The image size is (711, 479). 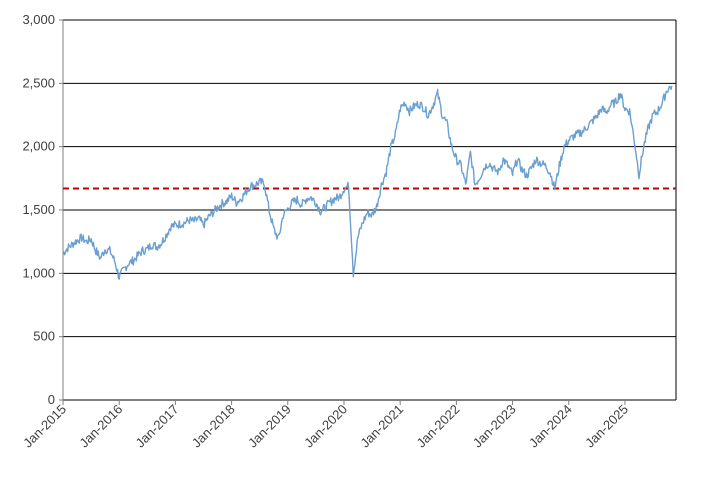 I want to click on y-tick-label: 500, so click(x=44, y=336).